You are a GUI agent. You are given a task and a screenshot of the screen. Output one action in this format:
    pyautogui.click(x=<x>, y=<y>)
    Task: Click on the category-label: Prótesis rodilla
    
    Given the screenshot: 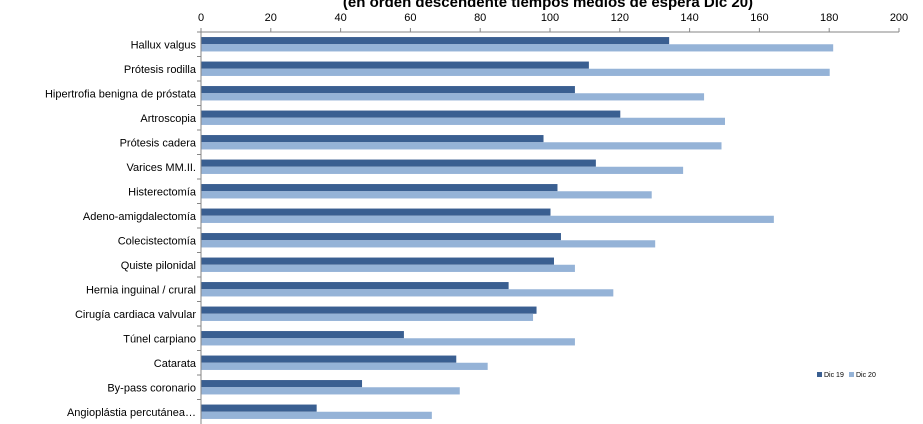 What is the action you would take?
    pyautogui.click(x=160, y=70)
    